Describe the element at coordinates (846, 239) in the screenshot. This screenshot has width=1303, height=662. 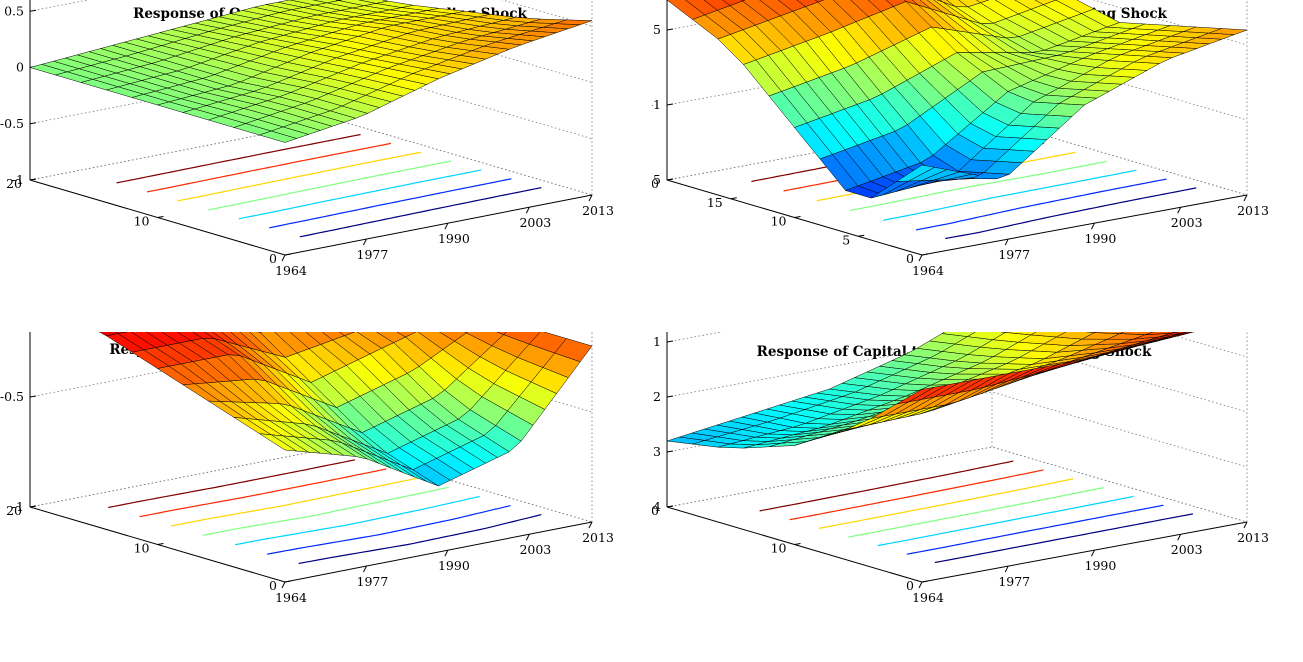
I see `y-tick-label: 5` at that location.